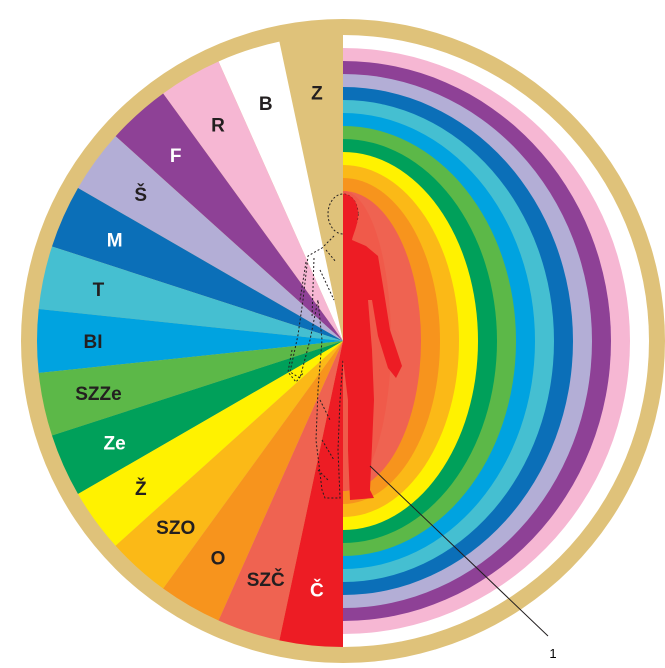 The image size is (665, 668). Describe the element at coordinates (98, 394) in the screenshot. I see `sector-label: SZZe` at that location.